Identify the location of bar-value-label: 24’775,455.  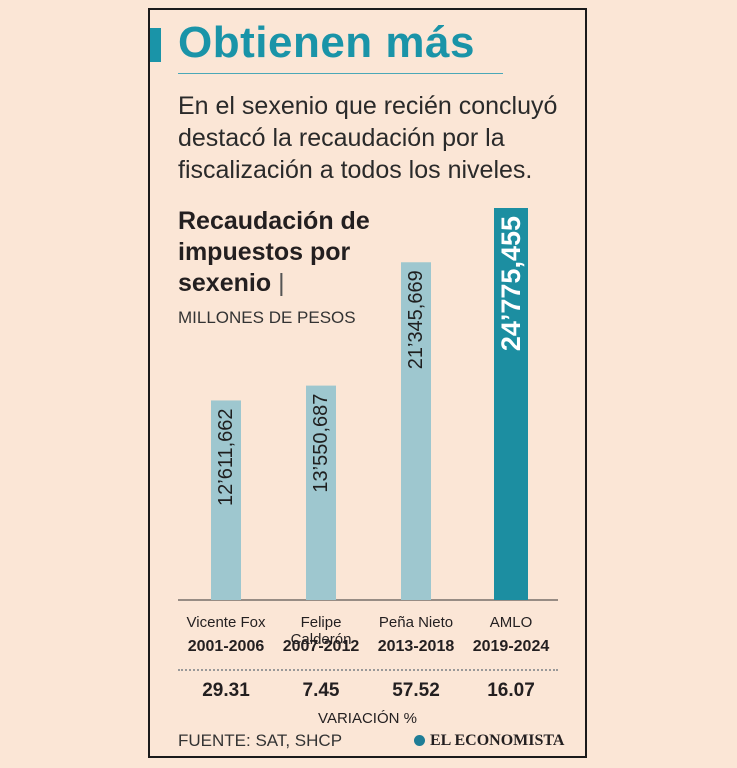
(511, 283).